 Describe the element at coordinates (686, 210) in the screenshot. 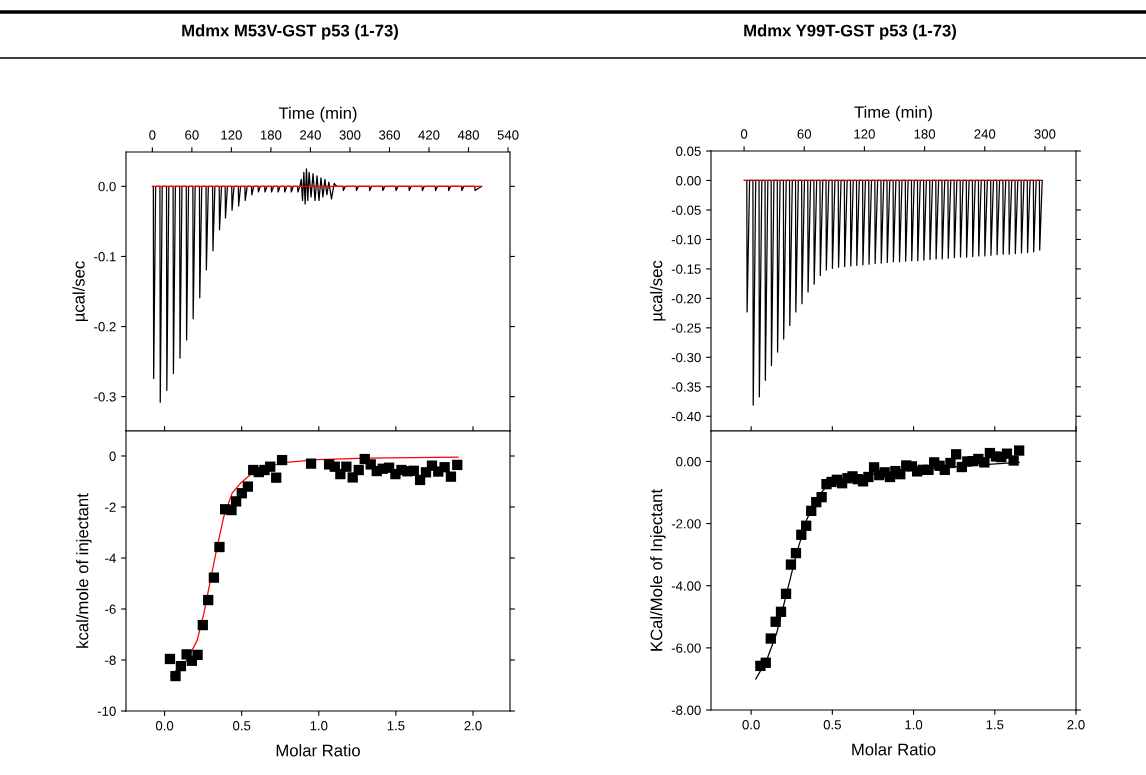

I see `y-tick-label: -0.05` at that location.